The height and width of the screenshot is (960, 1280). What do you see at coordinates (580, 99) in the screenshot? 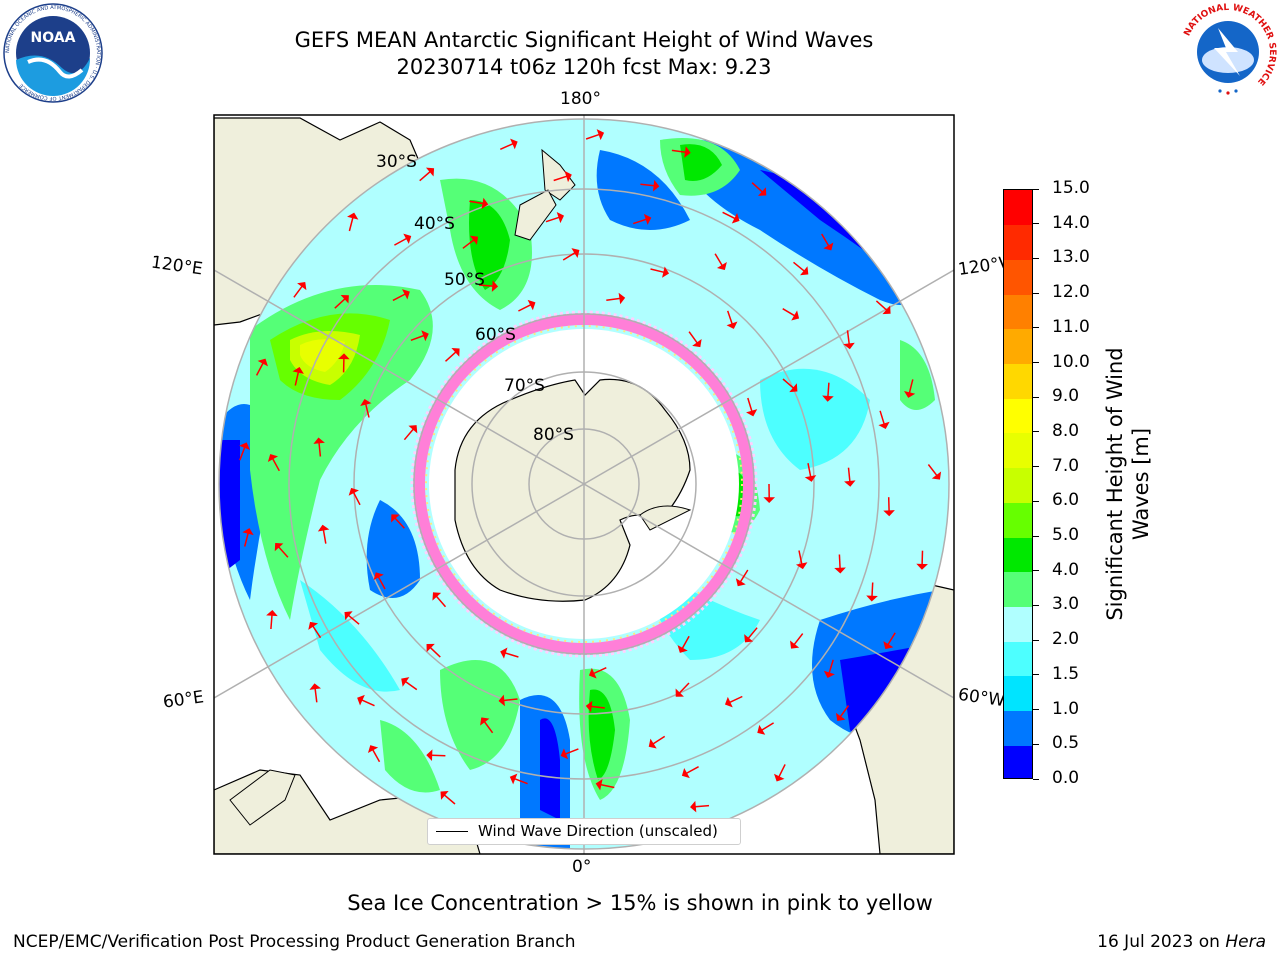
I see `lon-label-180: 180°` at bounding box center [580, 99].